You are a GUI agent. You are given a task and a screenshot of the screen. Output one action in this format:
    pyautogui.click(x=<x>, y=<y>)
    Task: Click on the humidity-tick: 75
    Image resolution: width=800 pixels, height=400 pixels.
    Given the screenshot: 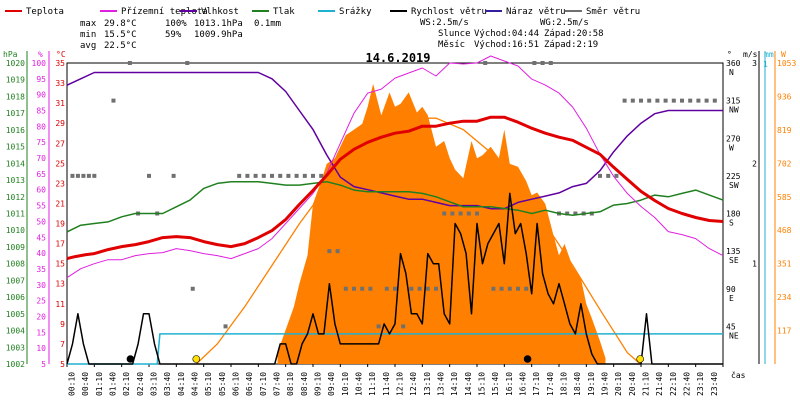 What is the action you would take?
    pyautogui.click(x=41, y=142)
    